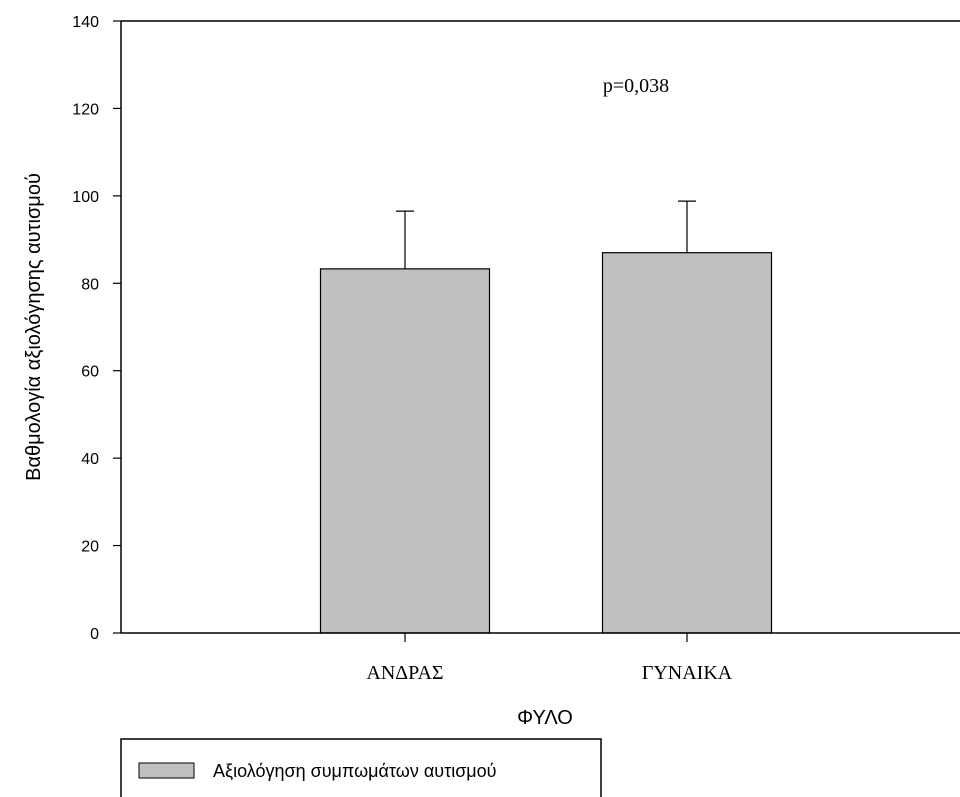 This screenshot has height=797, width=960. Describe the element at coordinates (90, 284) in the screenshot. I see `y-tick-label: 80` at that location.